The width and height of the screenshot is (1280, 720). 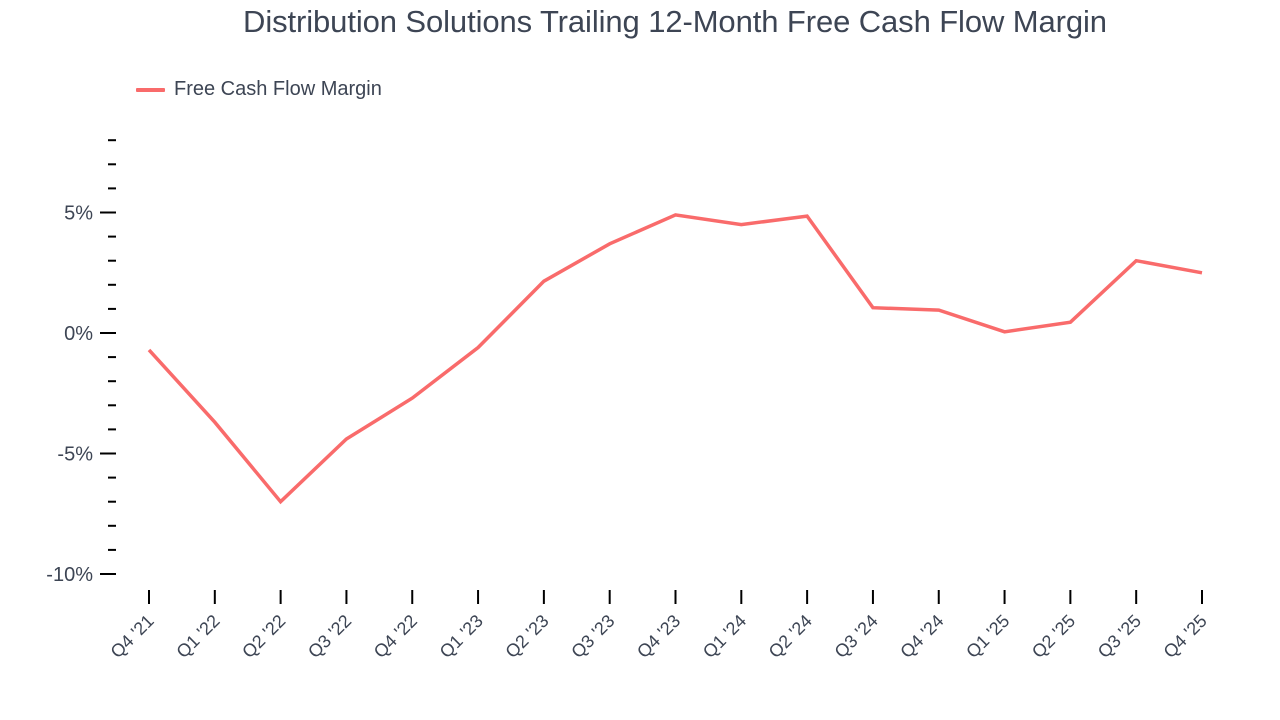 I want to click on x-tick-label: Q1 '22, so click(x=197, y=636).